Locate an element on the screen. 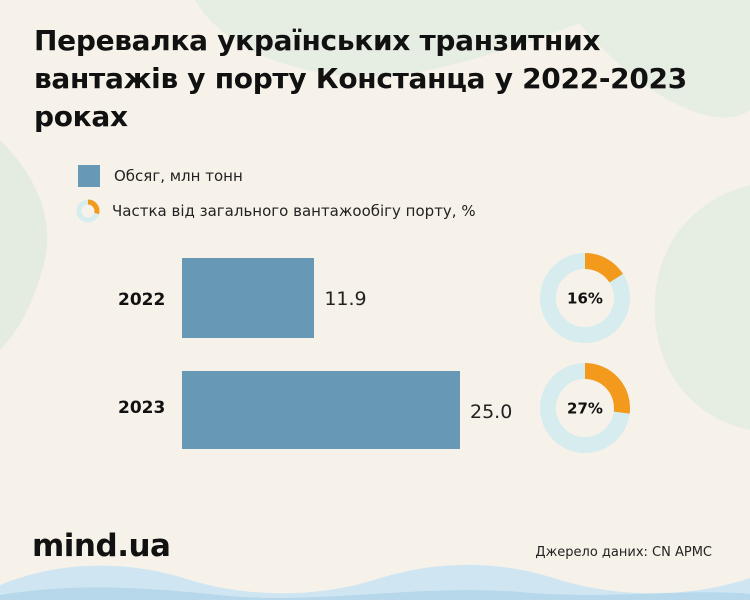  category-label: 2023 is located at coordinates (142, 408).